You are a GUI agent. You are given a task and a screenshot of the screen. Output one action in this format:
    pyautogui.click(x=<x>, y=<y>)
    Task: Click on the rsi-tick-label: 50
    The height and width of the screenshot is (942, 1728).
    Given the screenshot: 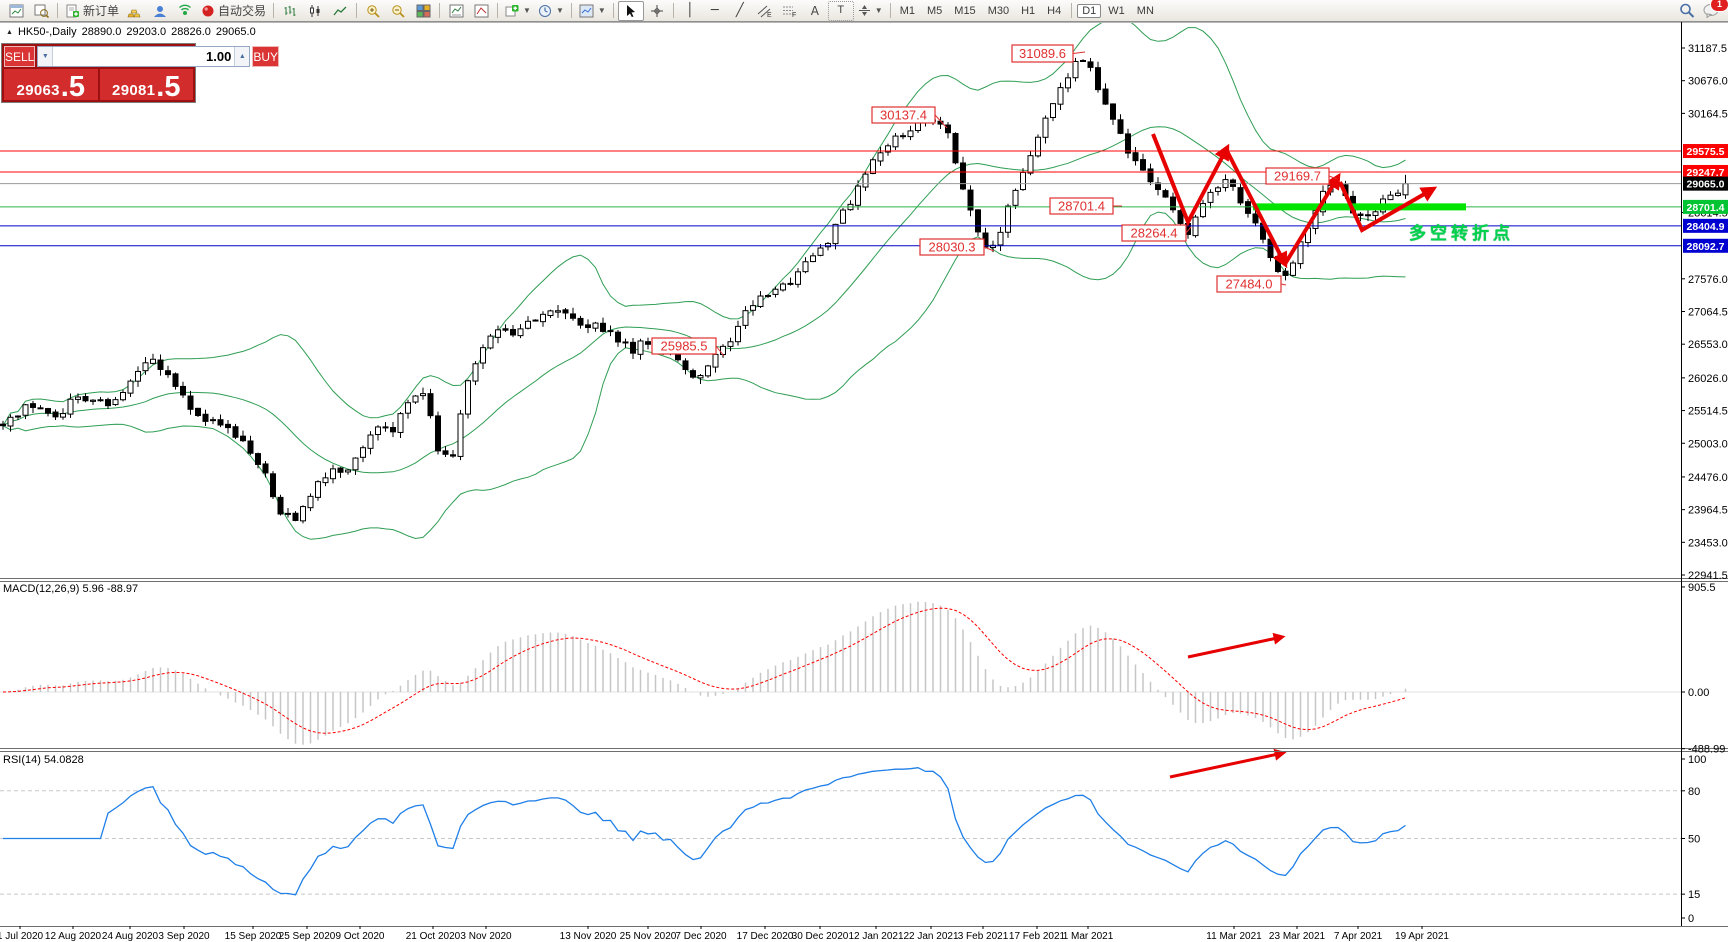 What is the action you would take?
    pyautogui.click(x=1694, y=840)
    